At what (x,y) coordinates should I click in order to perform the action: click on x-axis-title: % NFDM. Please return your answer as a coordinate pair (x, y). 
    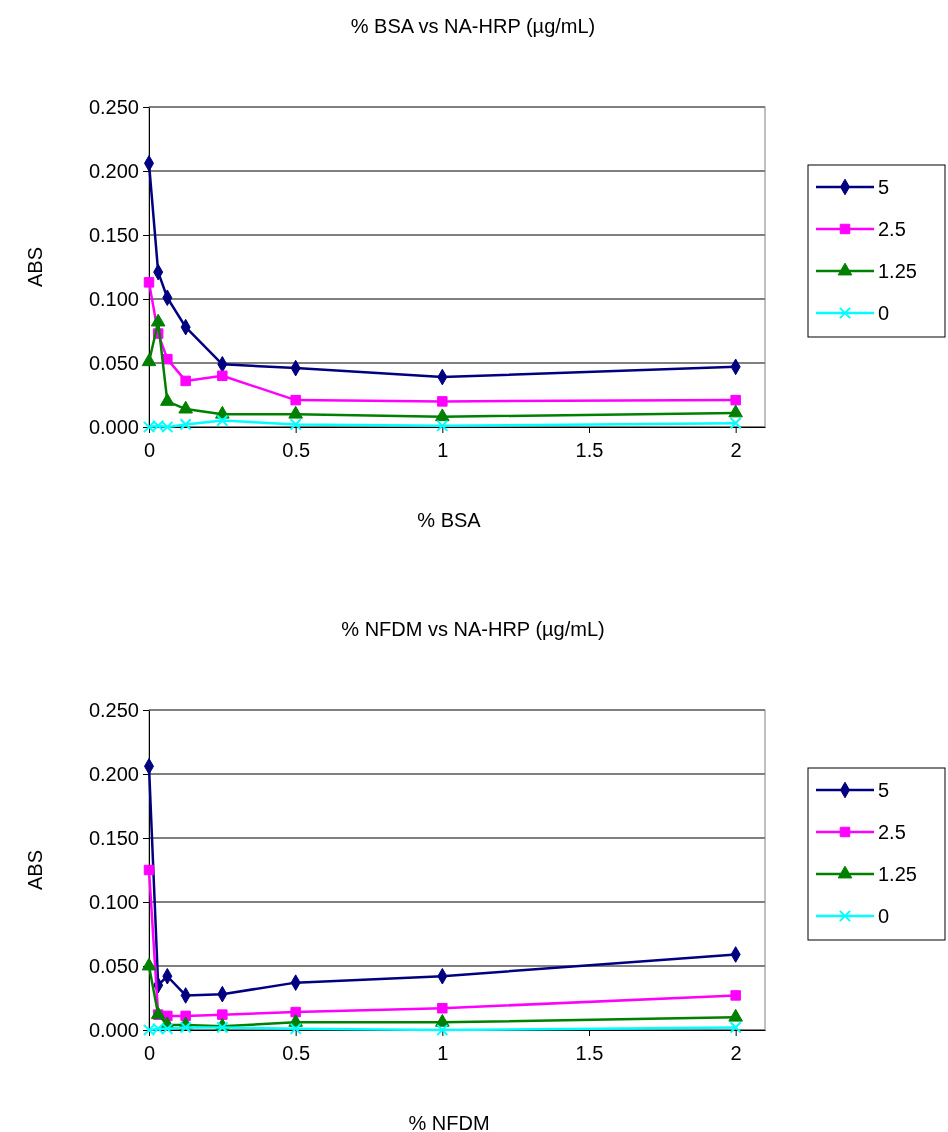
    Looking at the image, I should click on (449, 1122).